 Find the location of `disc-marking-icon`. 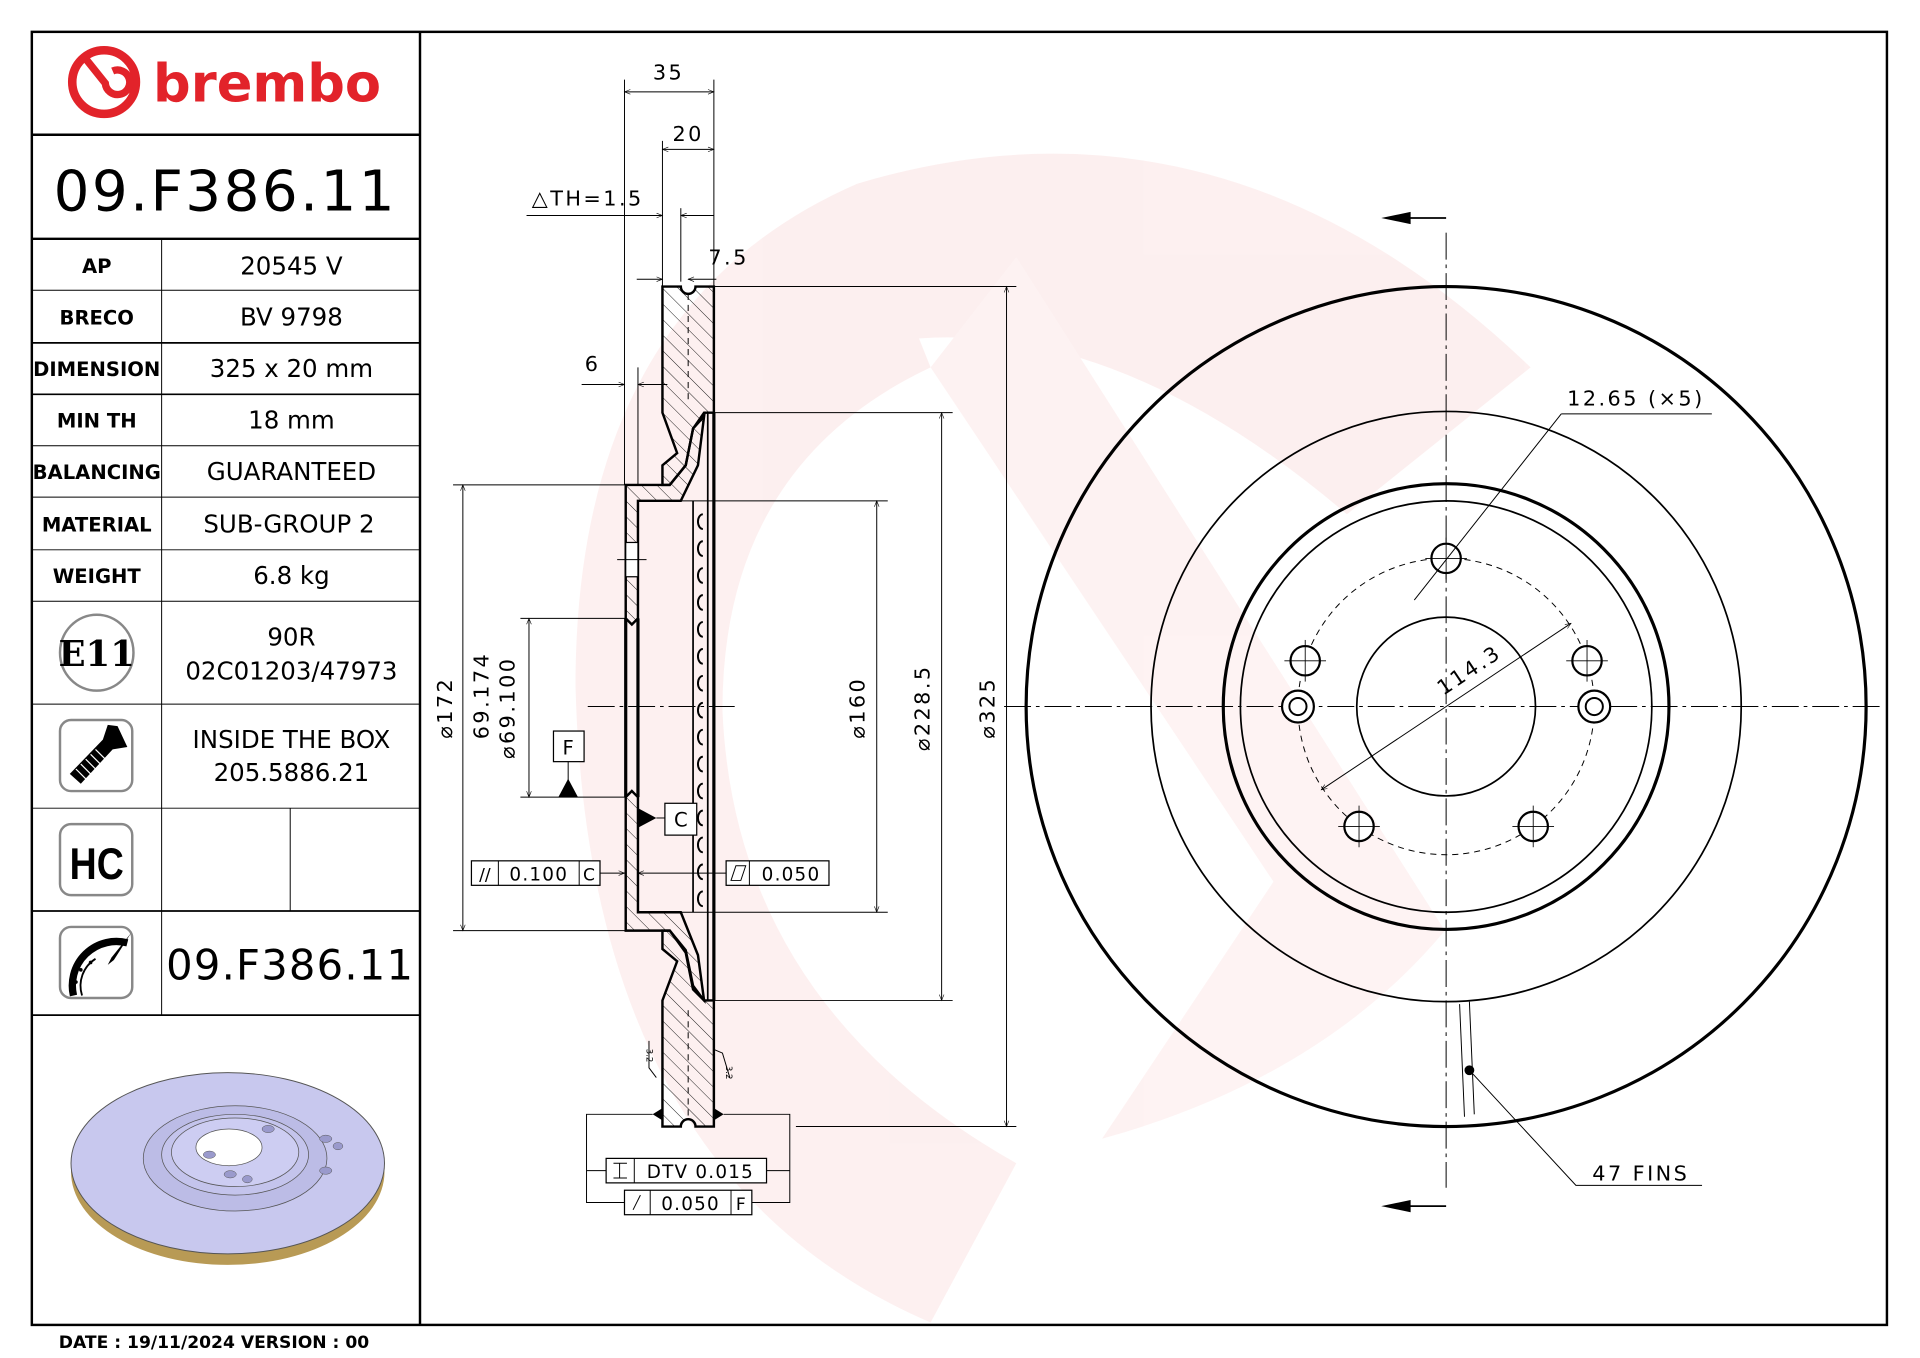

disc-marking-icon is located at coordinates (96, 962).